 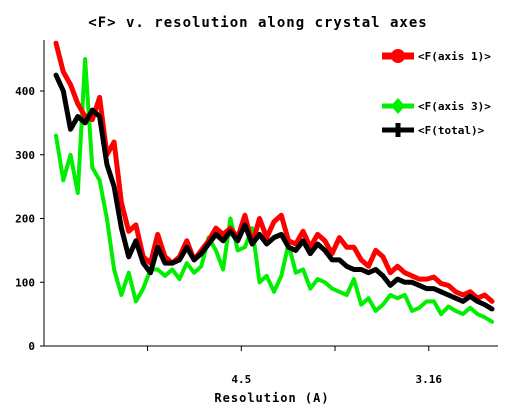 What do you see at coordinates (30, 196) in the screenshot?
I see `y-axis: 0 100 200 300 400` at bounding box center [30, 196].